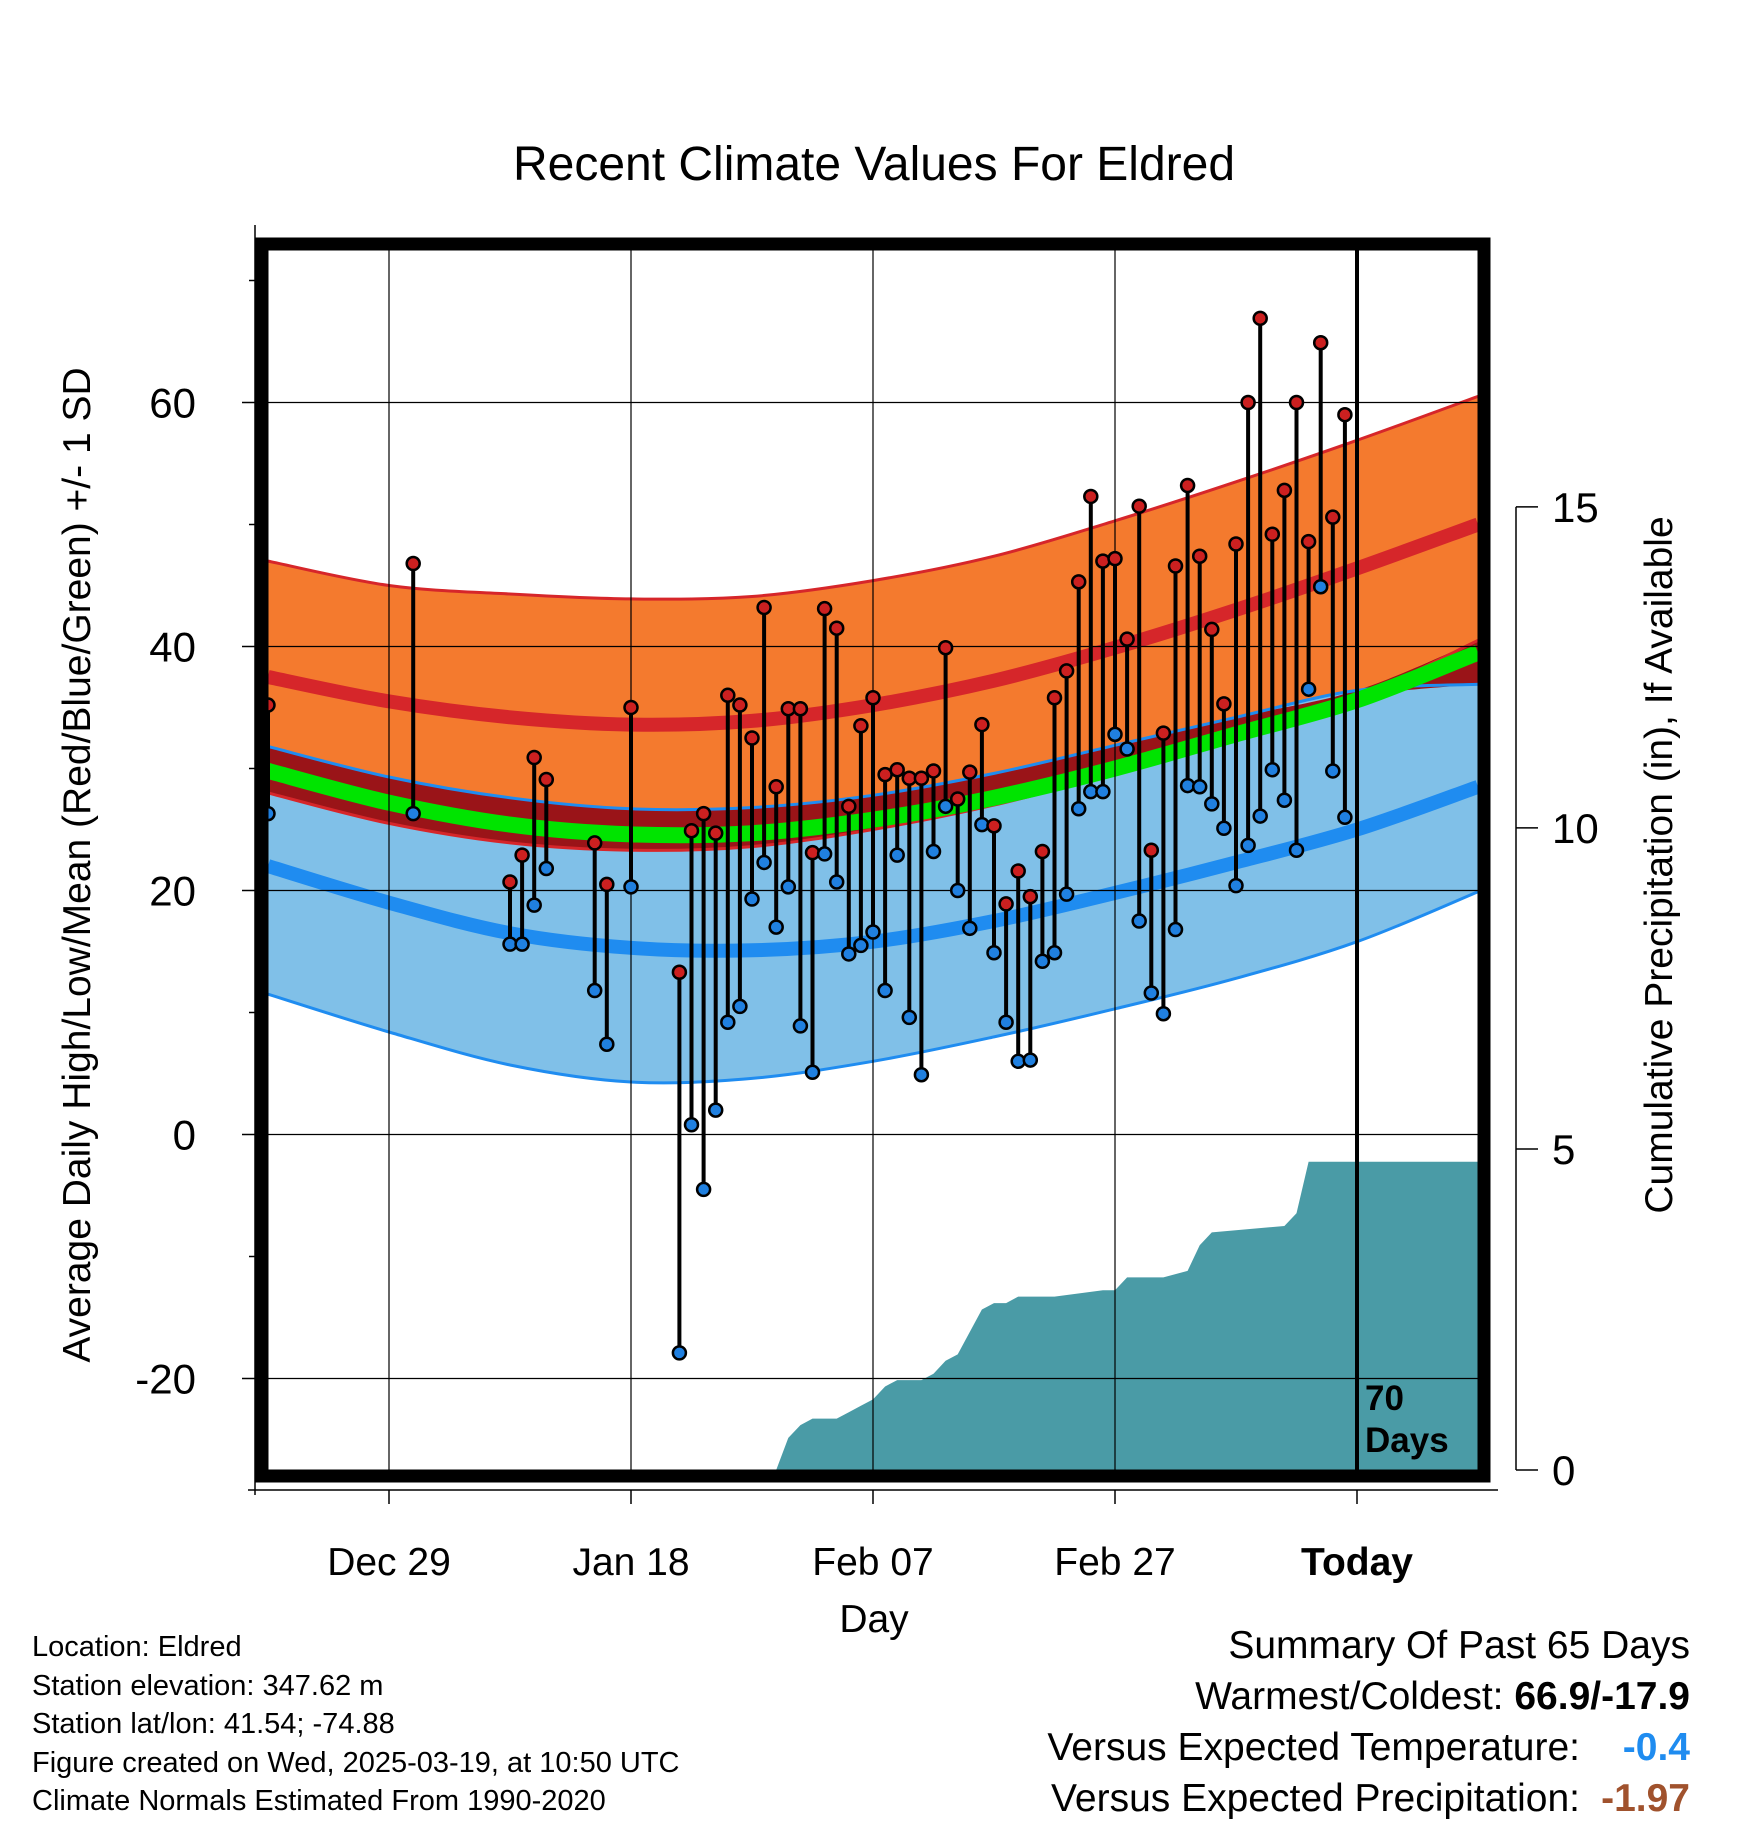  What do you see at coordinates (872, 1562) in the screenshot?
I see `x-tick-label: Feb 07` at bounding box center [872, 1562].